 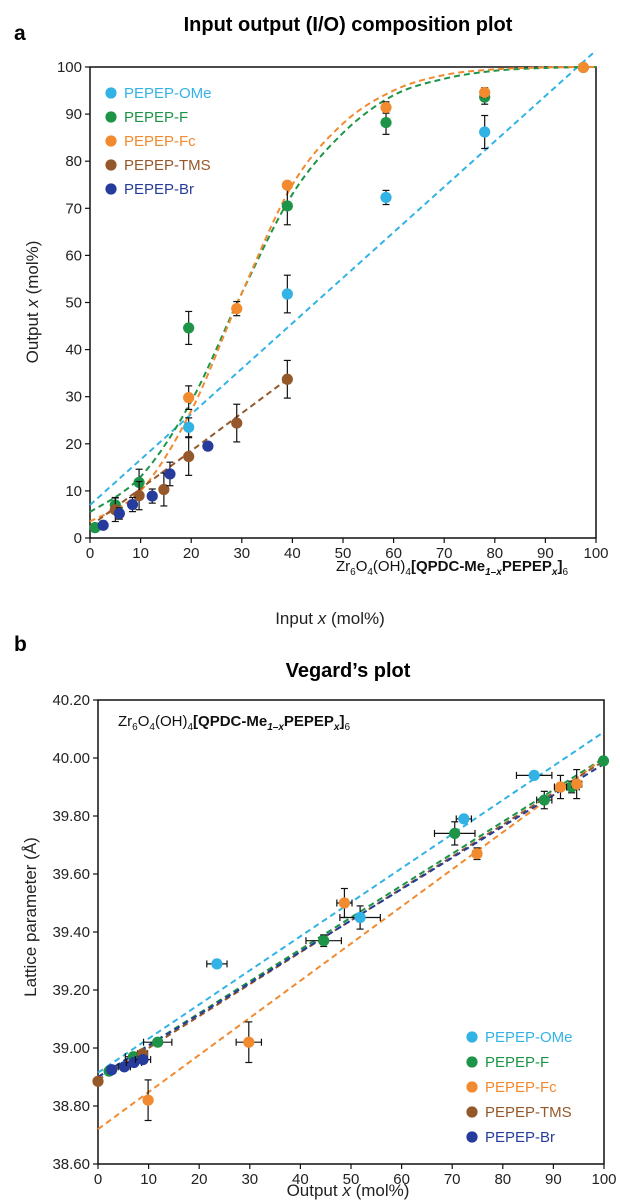 What do you see at coordinates (73, 397) in the screenshot?
I see `y-tick-label: 30` at bounding box center [73, 397].